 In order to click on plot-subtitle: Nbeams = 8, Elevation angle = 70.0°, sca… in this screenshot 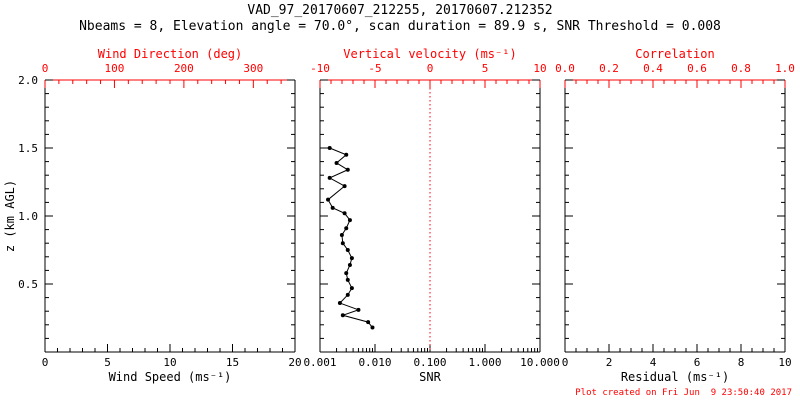, I will do `click(400, 26)`.